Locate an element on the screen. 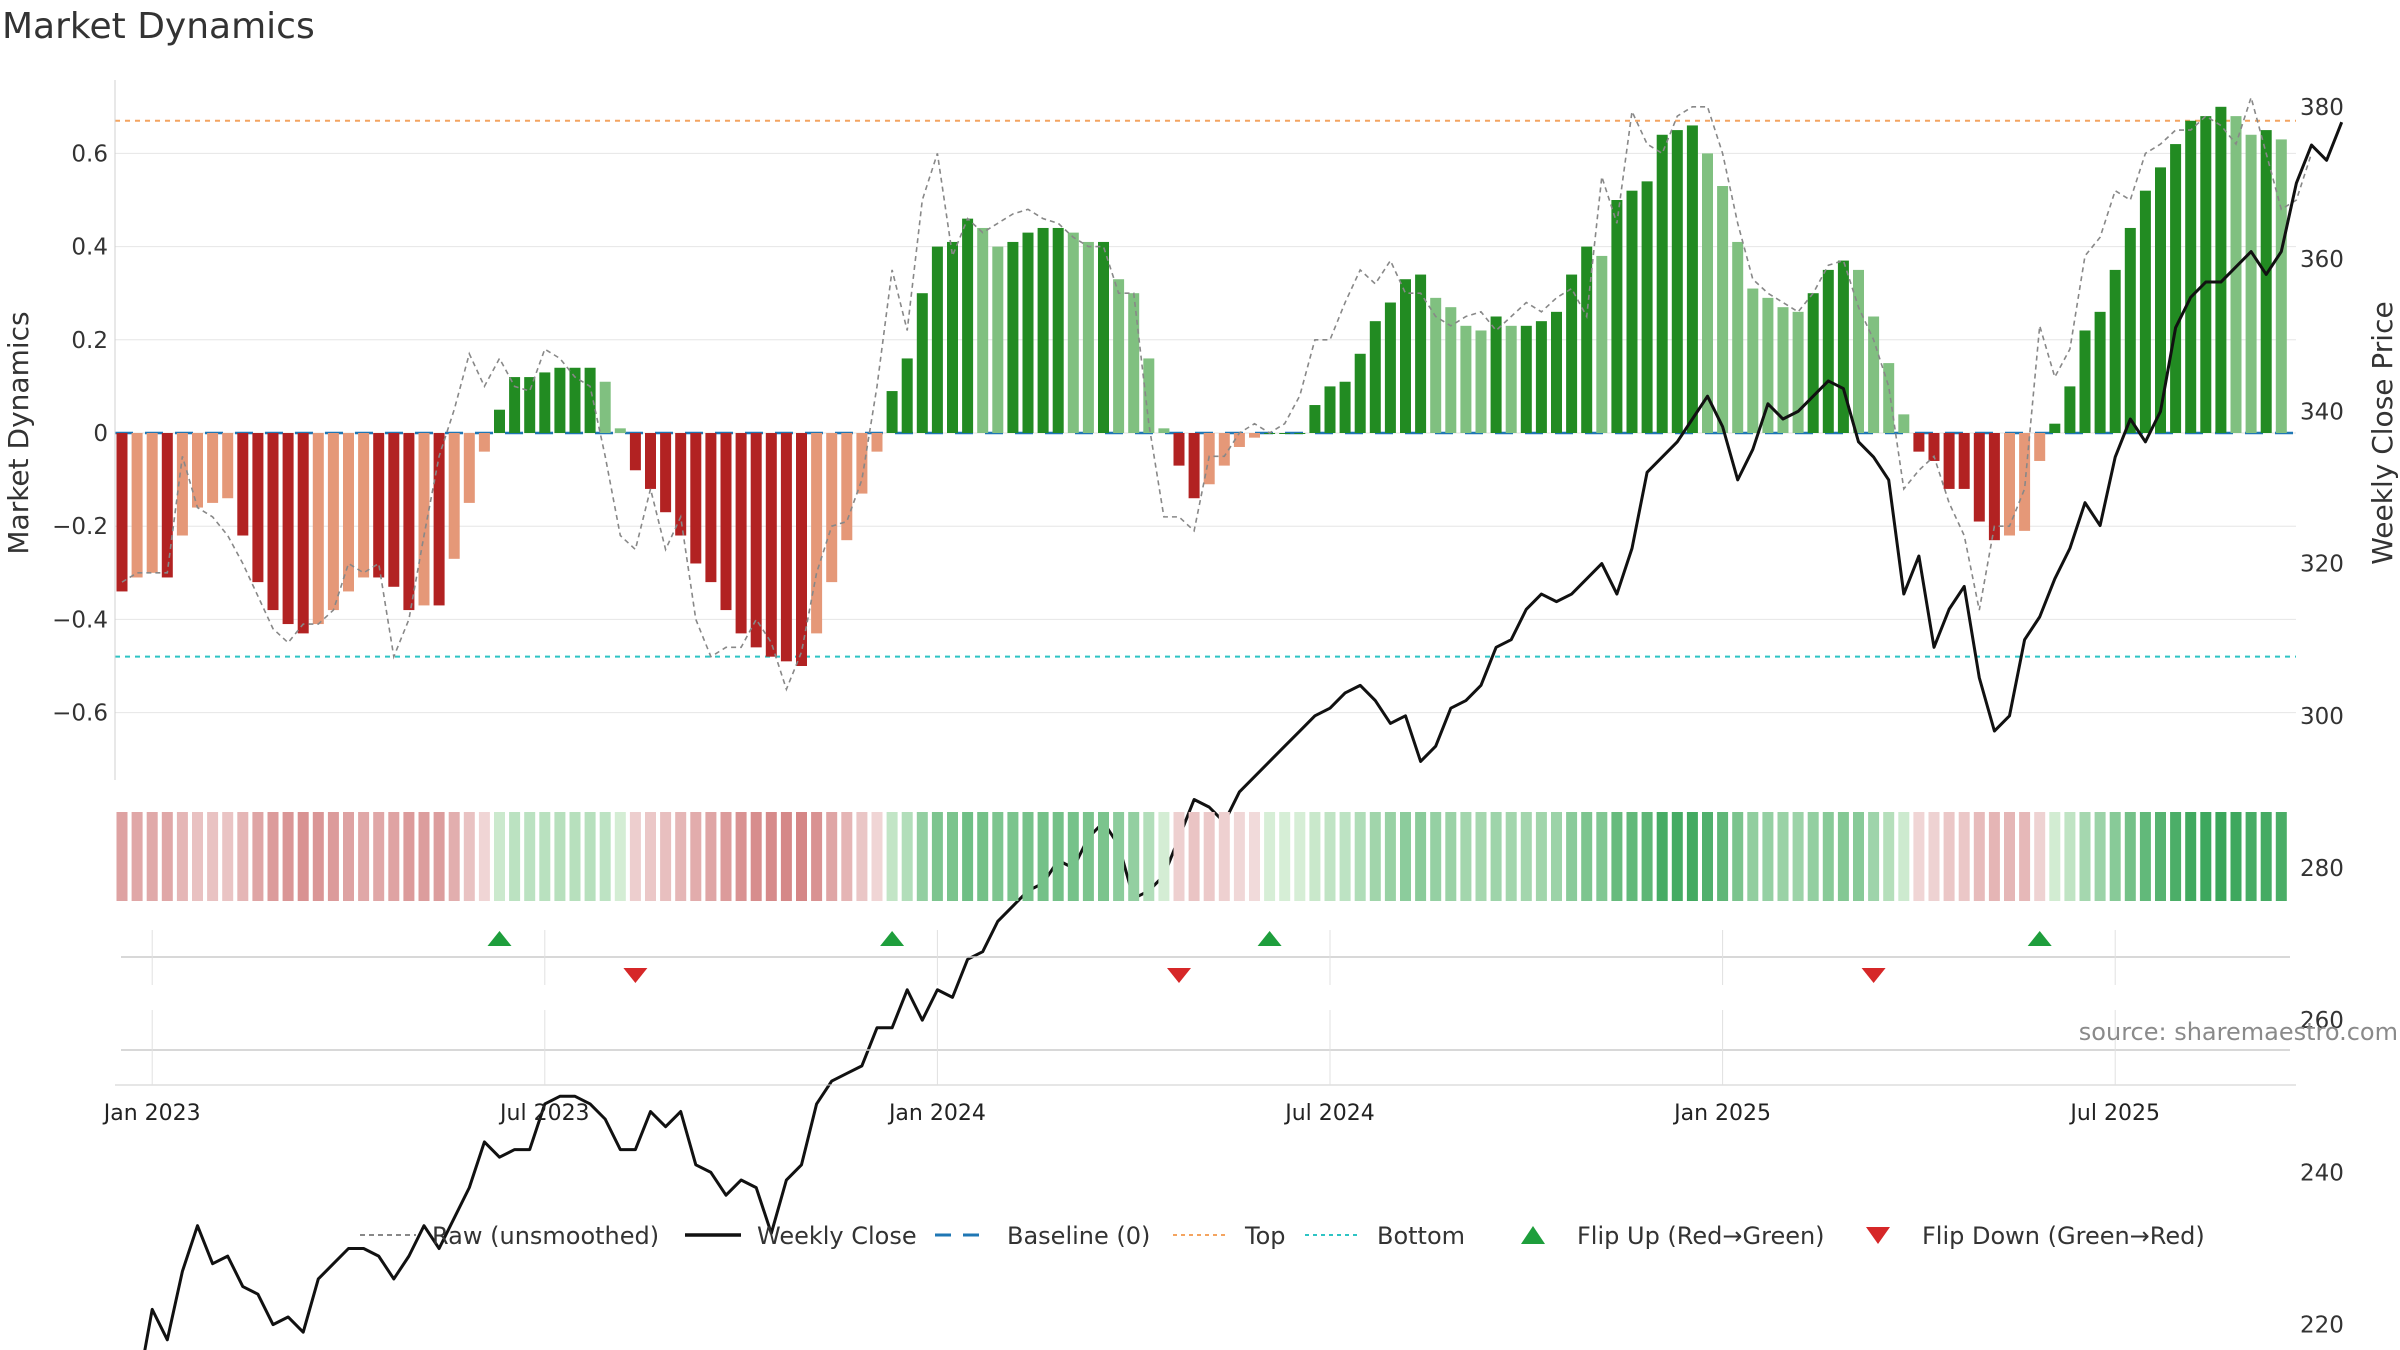  y-tick-label: −0.2 is located at coordinates (80, 527).